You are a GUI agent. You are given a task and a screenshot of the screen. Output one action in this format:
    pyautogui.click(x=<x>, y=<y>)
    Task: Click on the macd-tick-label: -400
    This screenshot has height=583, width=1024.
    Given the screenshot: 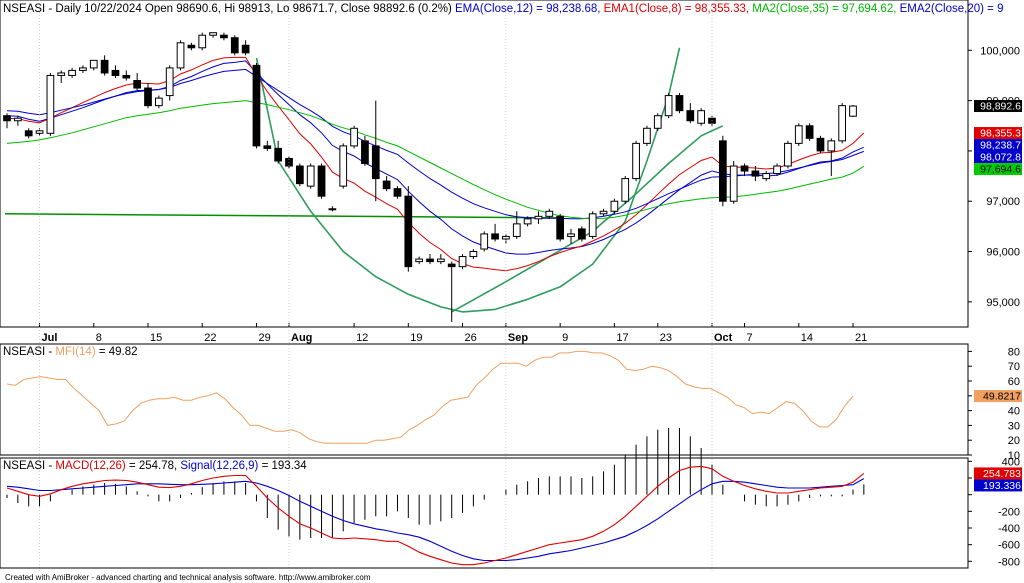 What is the action you would take?
    pyautogui.click(x=1009, y=529)
    